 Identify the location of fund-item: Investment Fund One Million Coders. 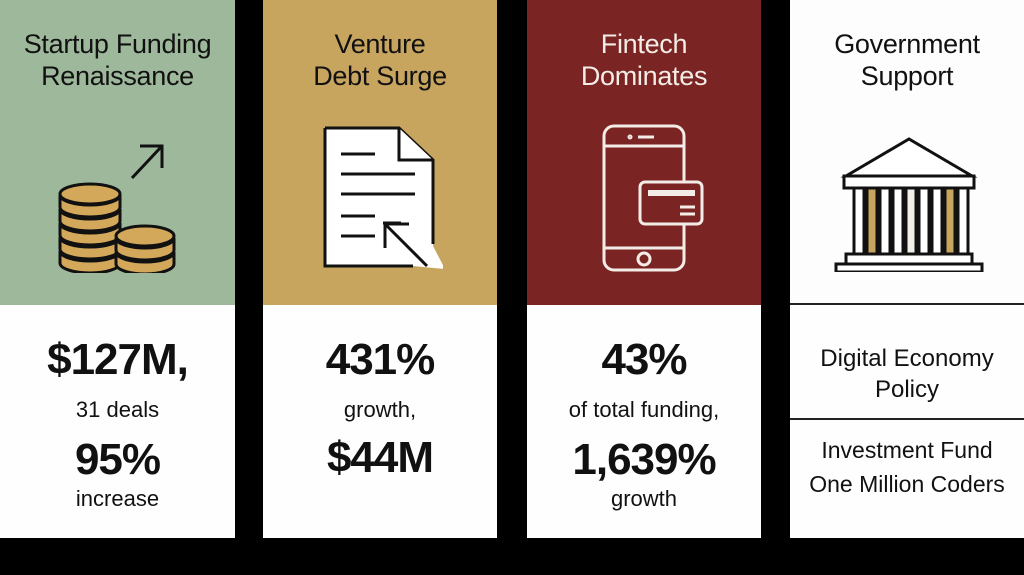
(907, 467).